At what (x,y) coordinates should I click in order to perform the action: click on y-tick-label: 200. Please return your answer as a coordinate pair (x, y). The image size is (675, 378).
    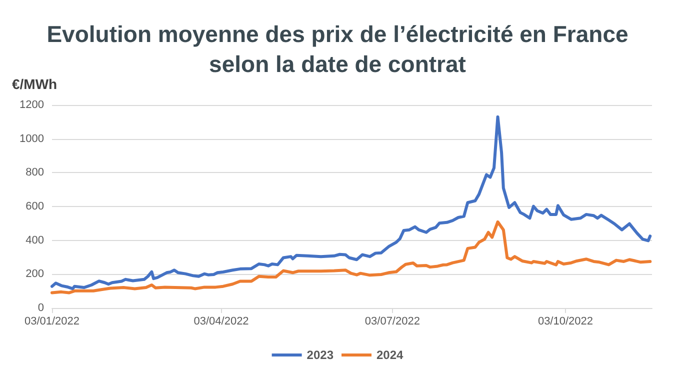
    Looking at the image, I should click on (35, 274).